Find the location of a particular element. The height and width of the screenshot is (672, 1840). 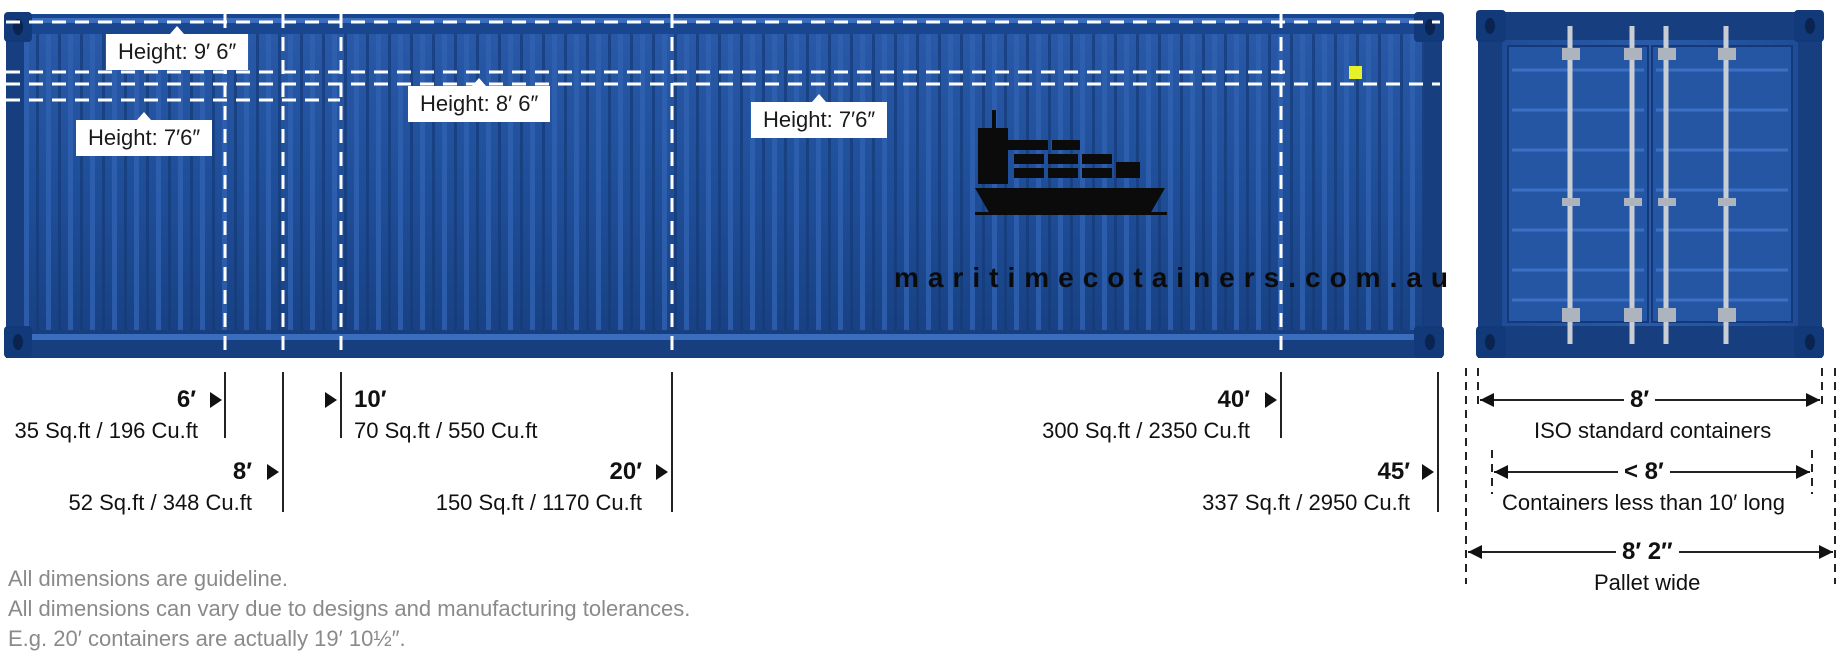

length-10: 10′ is located at coordinates (370, 399).